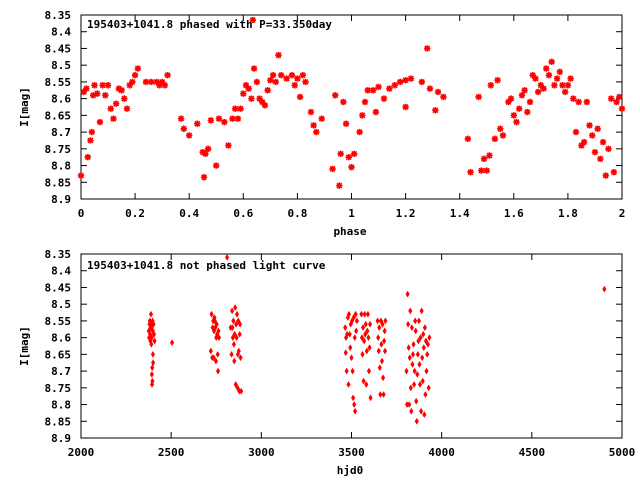 This screenshot has height=480, width=640. What do you see at coordinates (351, 452) in the screenshot?
I see `x-tick-label: 3500` at bounding box center [351, 452].